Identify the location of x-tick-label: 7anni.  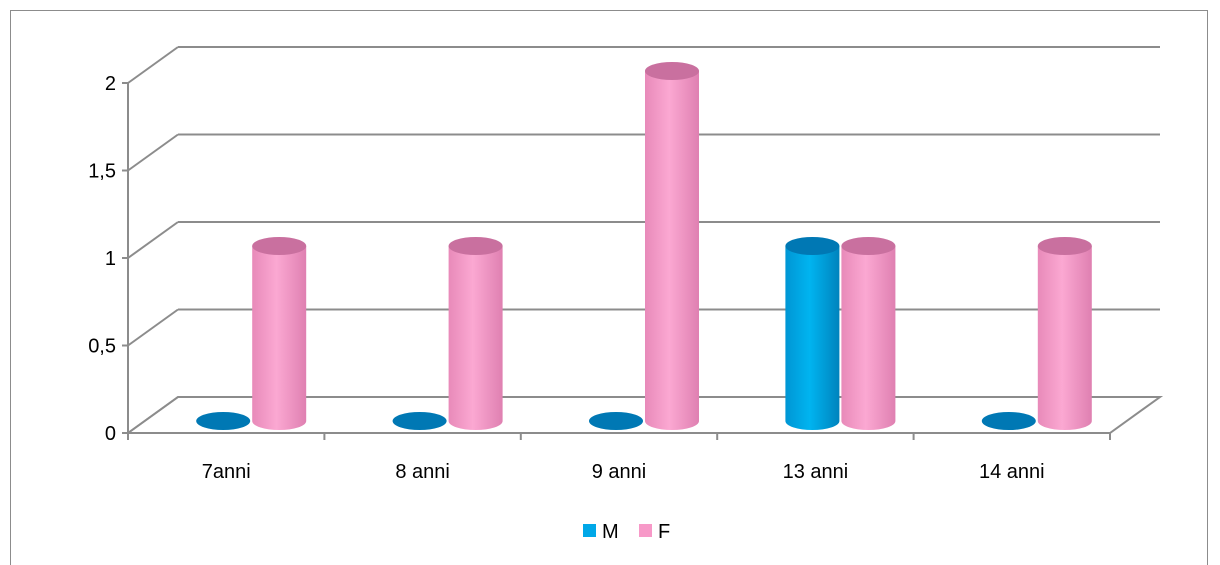
(226, 472).